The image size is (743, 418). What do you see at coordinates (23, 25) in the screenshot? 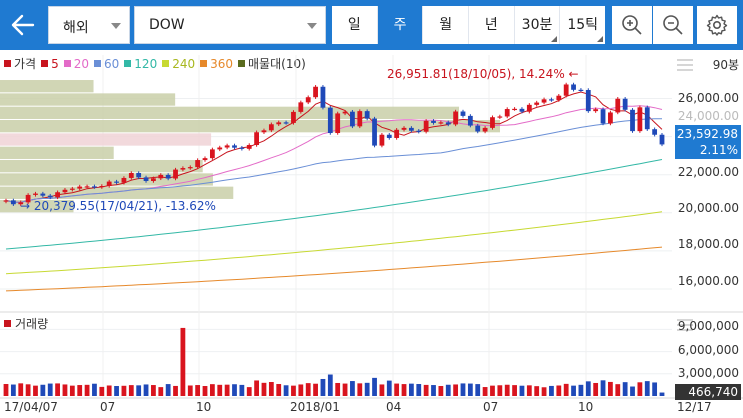
I see `back-button` at bounding box center [23, 25].